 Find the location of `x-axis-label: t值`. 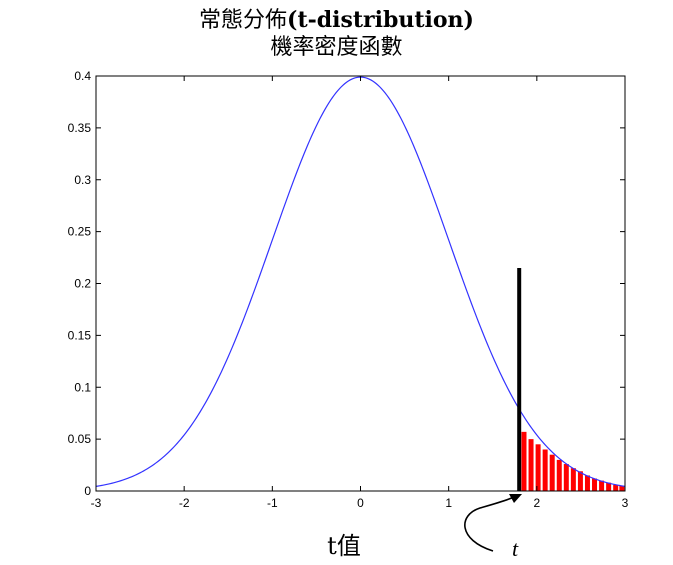

x-axis-label: t值 is located at coordinates (344, 546).